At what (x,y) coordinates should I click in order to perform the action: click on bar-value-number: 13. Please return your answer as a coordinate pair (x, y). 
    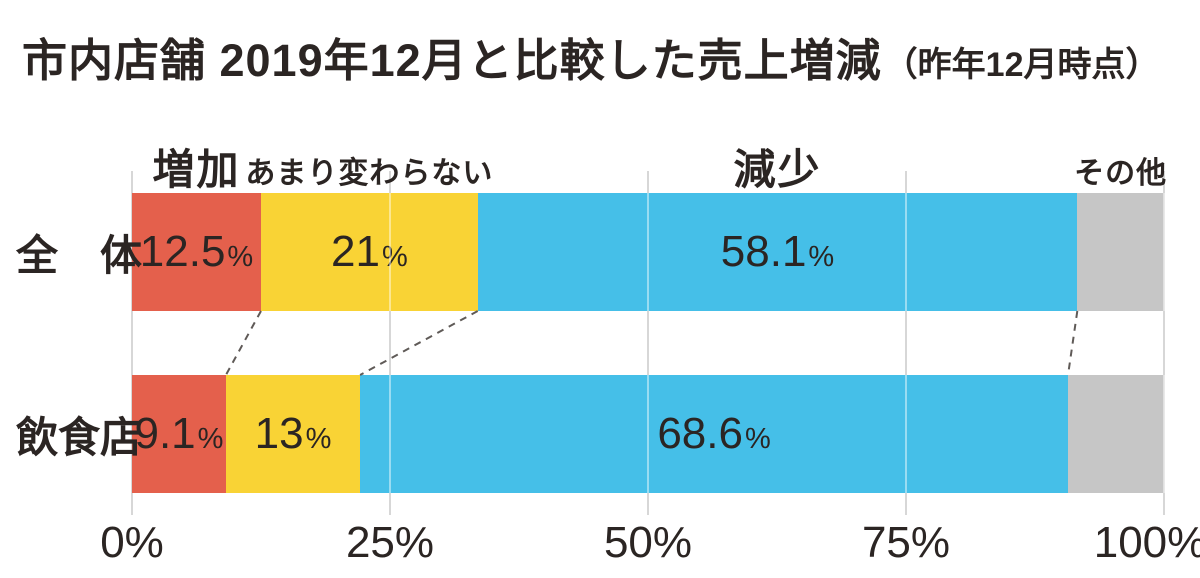
    Looking at the image, I should click on (279, 433).